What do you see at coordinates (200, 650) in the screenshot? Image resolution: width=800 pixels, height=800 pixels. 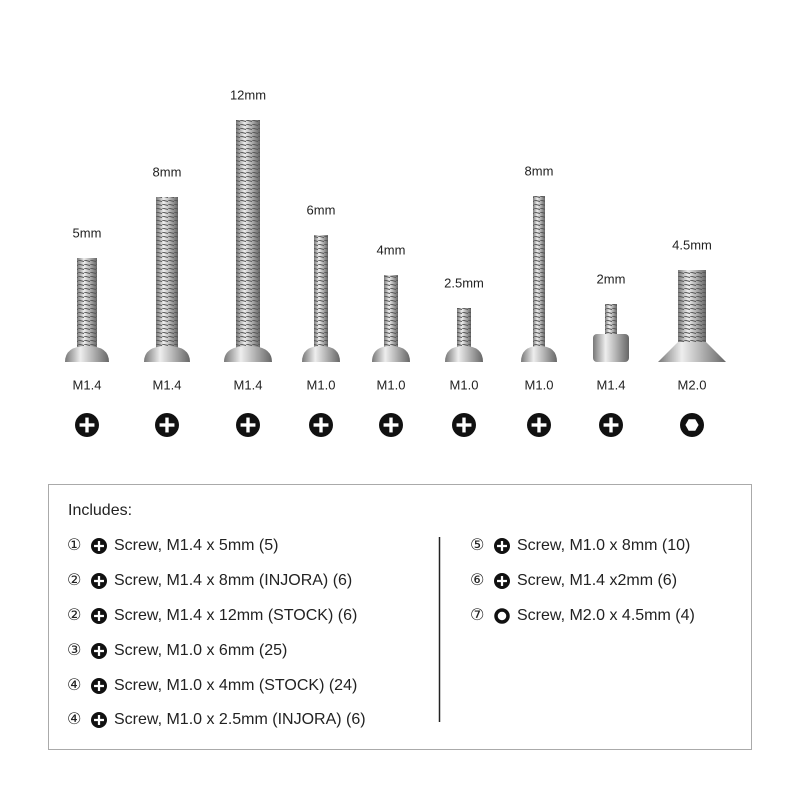 I see `item-text: Screw, M1.0 x 6mm (25)` at bounding box center [200, 650].